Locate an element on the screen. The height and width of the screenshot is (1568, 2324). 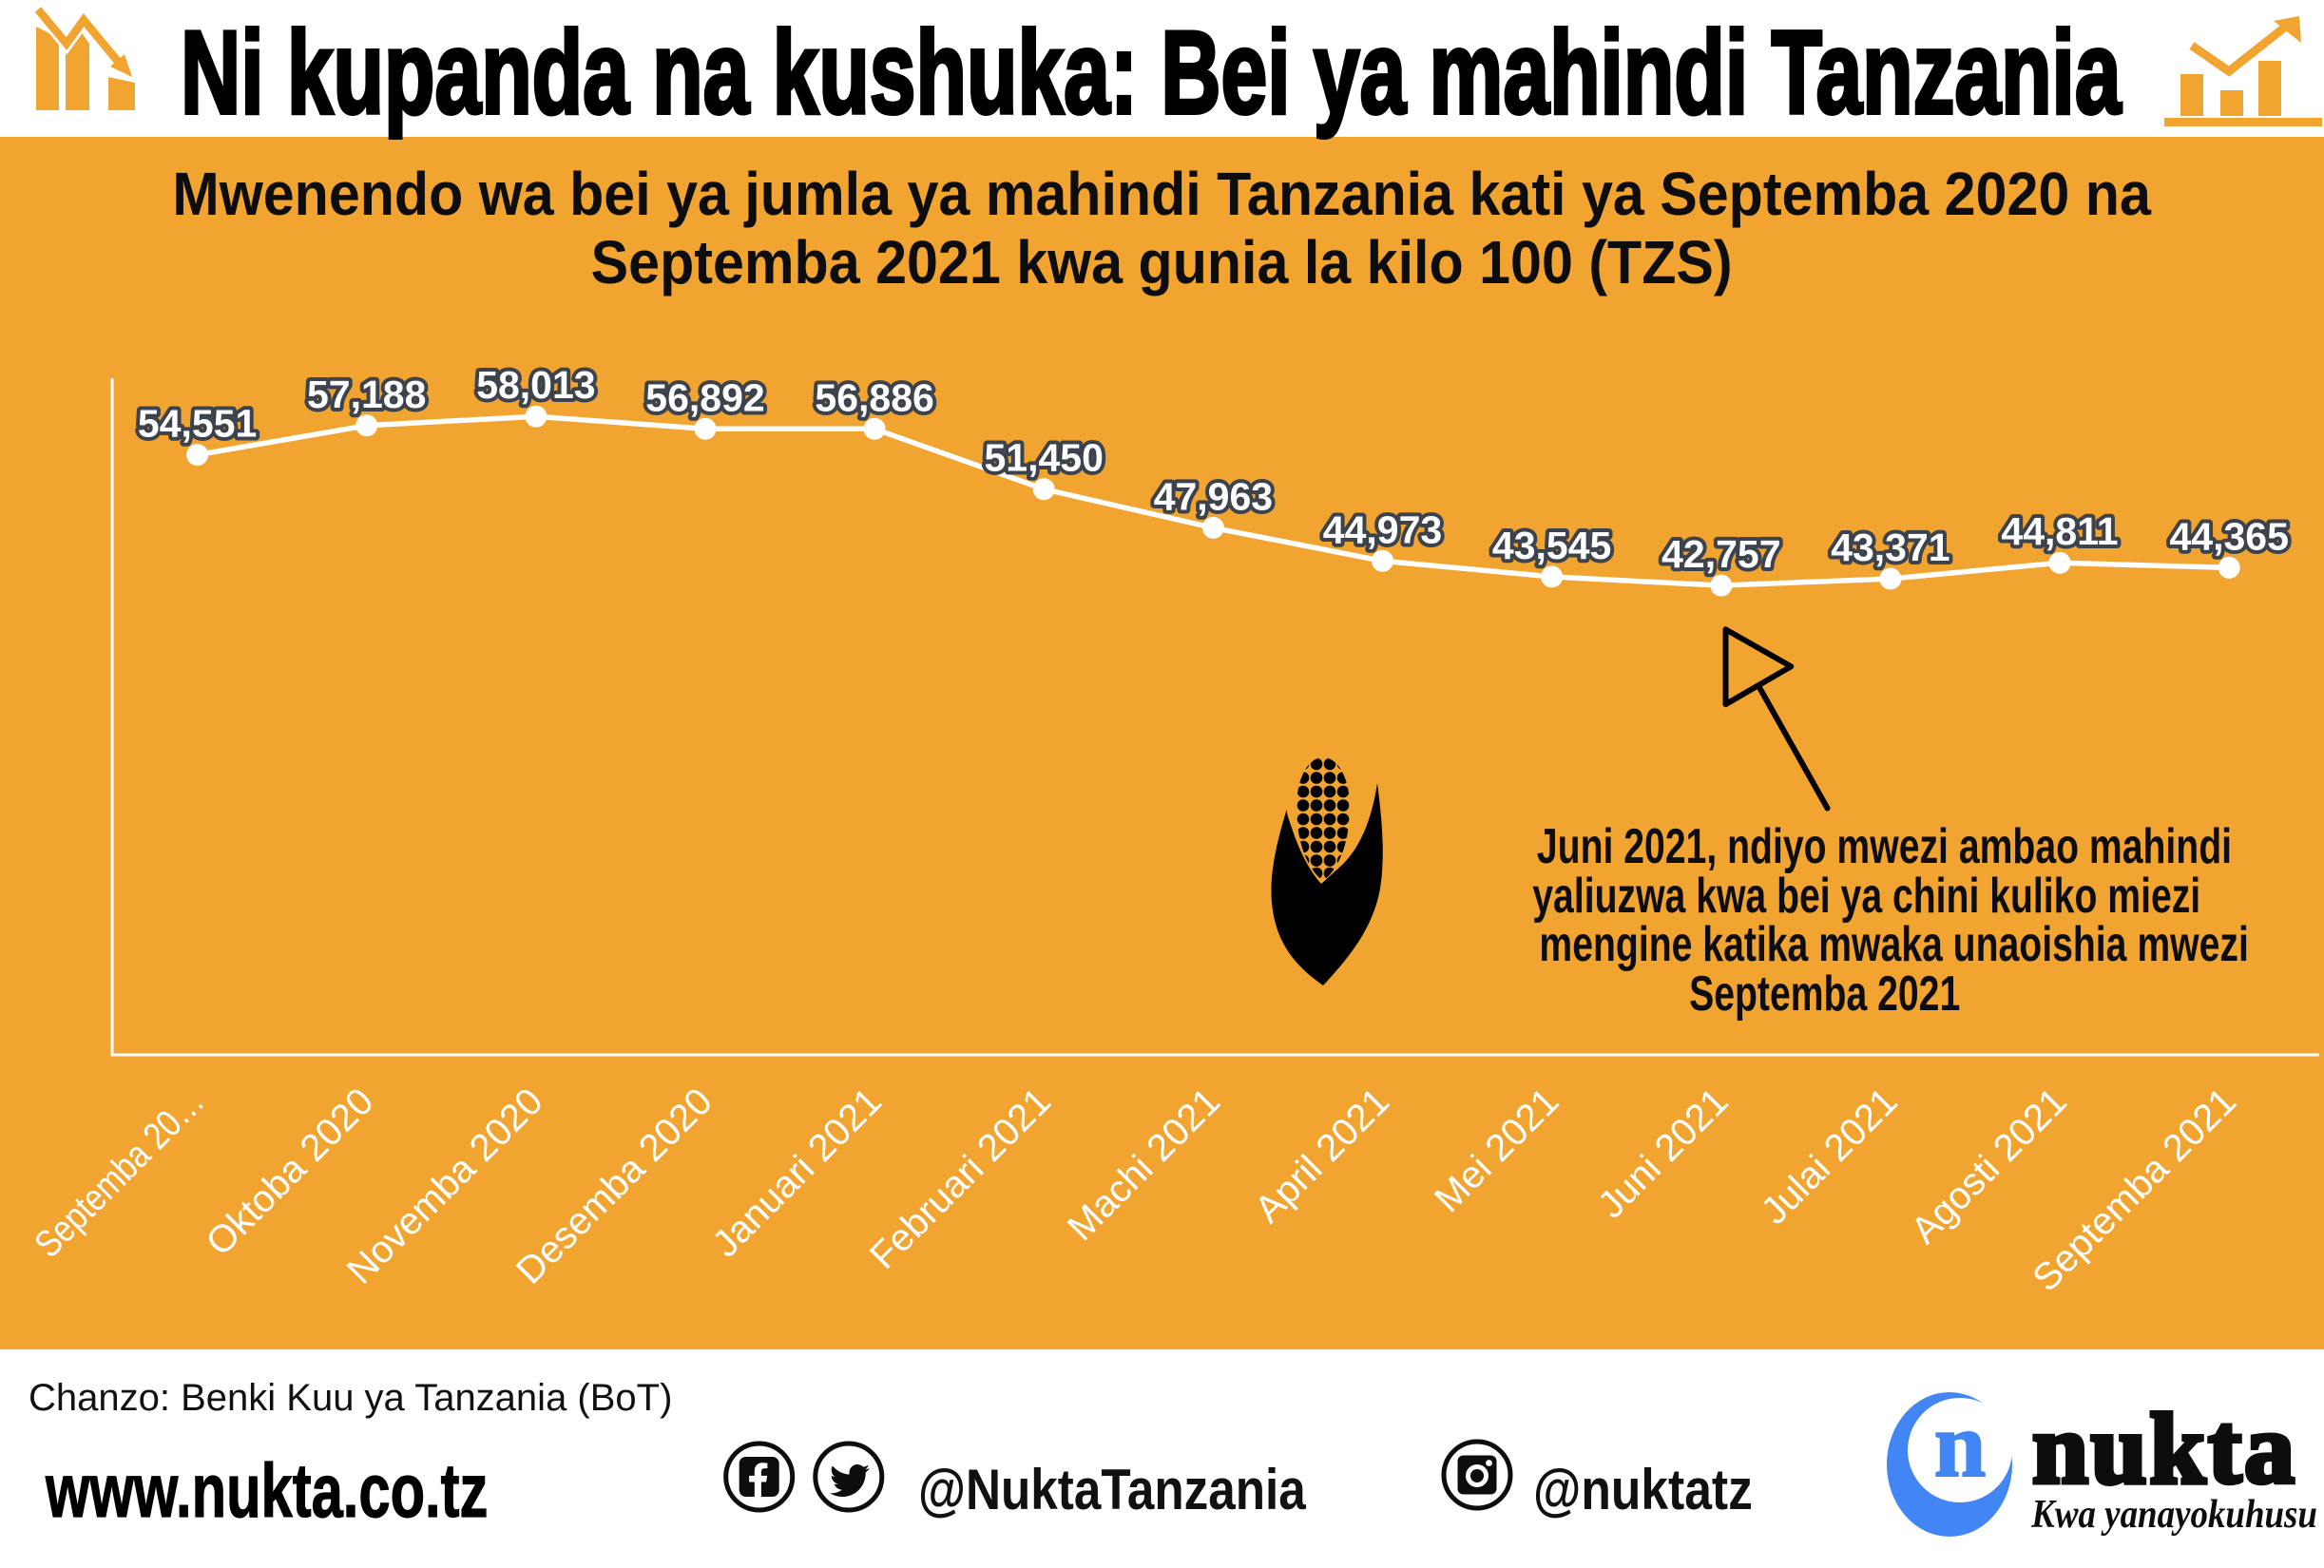
svg-text: 54,551 is located at coordinates (197, 424).